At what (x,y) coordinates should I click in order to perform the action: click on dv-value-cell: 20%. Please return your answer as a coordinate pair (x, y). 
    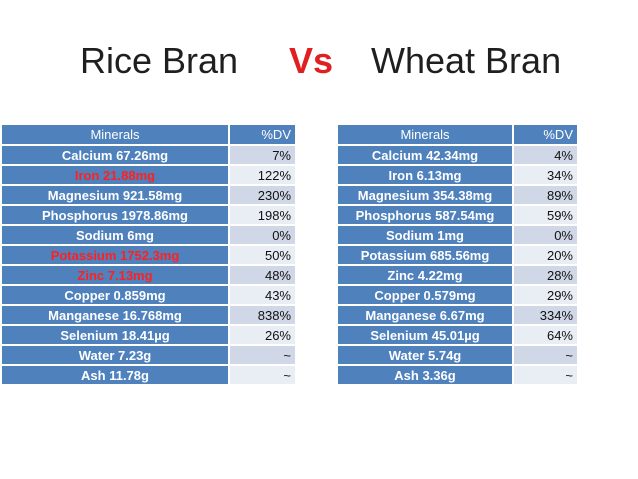
    Looking at the image, I should click on (545, 255).